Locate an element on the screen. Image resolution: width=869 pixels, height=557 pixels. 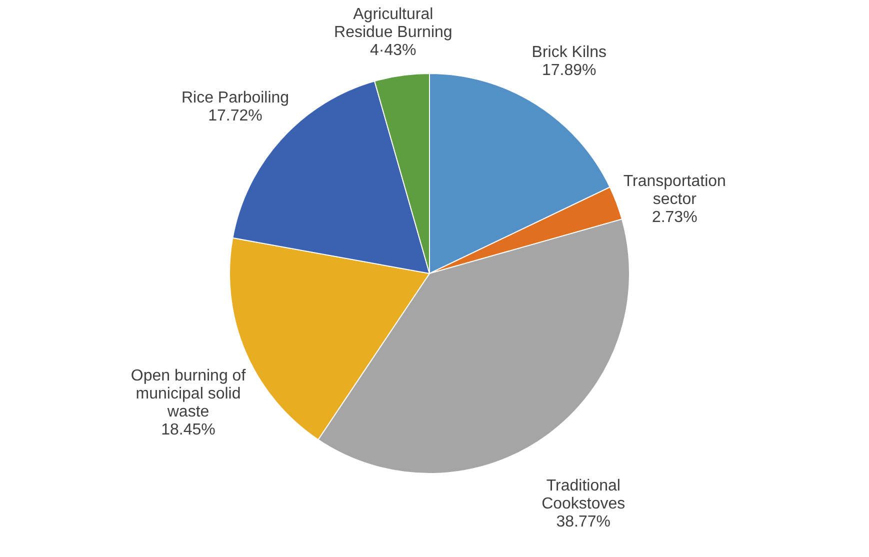
data-label: 17.89% is located at coordinates (569, 70).